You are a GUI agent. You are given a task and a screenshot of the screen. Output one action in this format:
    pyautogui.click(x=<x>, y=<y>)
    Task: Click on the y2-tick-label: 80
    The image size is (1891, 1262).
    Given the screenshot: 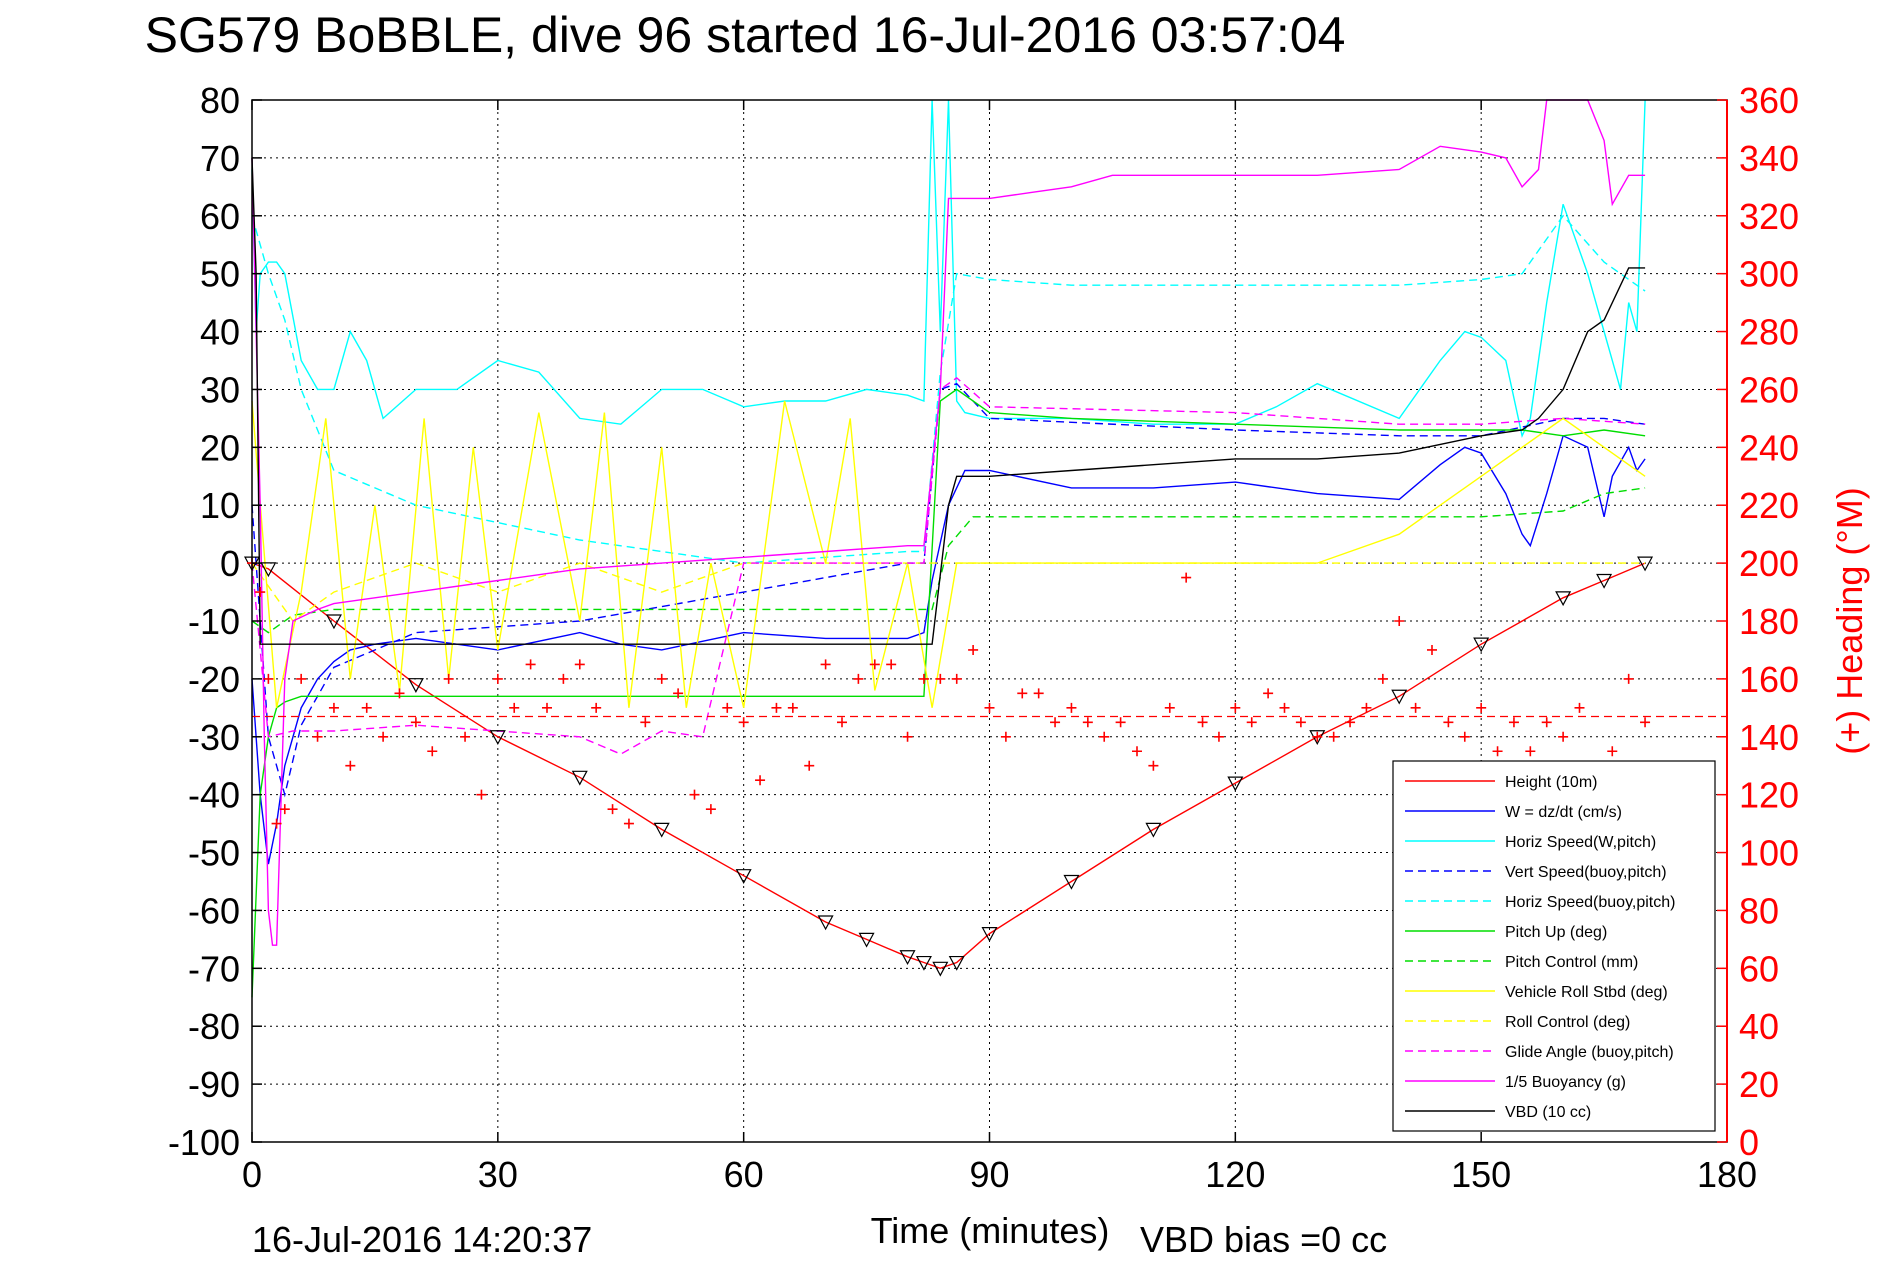 What is the action you would take?
    pyautogui.click(x=1759, y=910)
    